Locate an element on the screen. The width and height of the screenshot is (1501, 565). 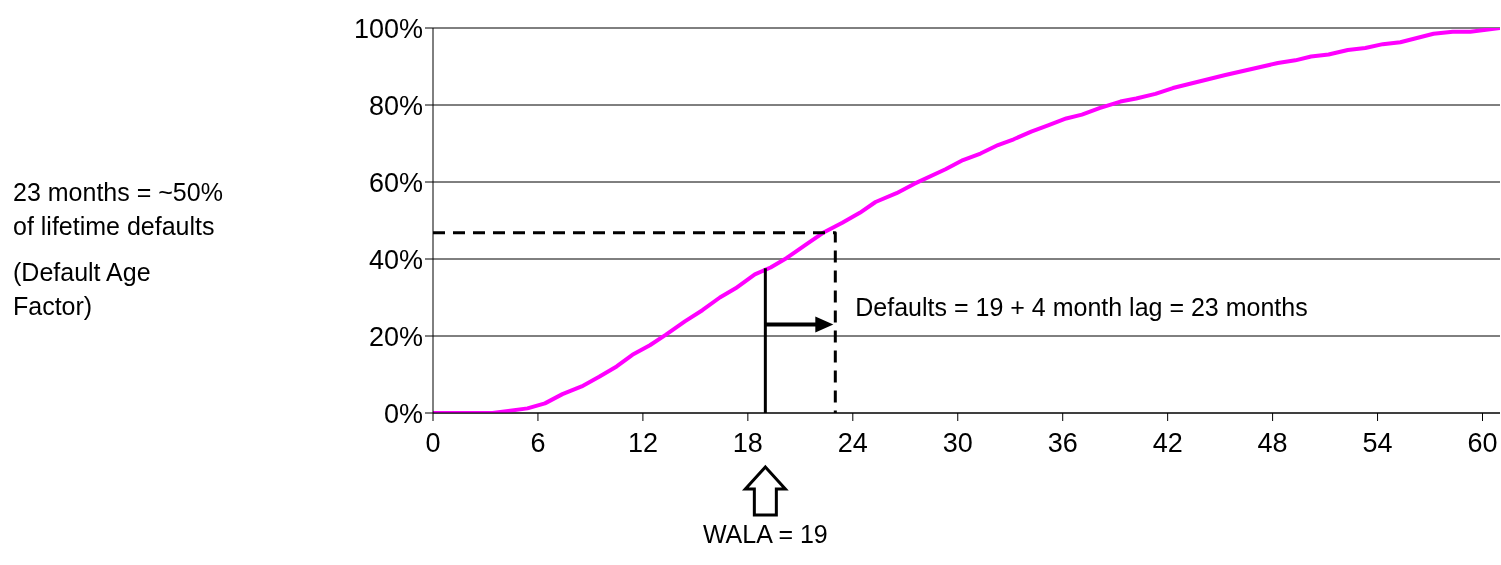
text: WALA = 19 is located at coordinates (765, 534).